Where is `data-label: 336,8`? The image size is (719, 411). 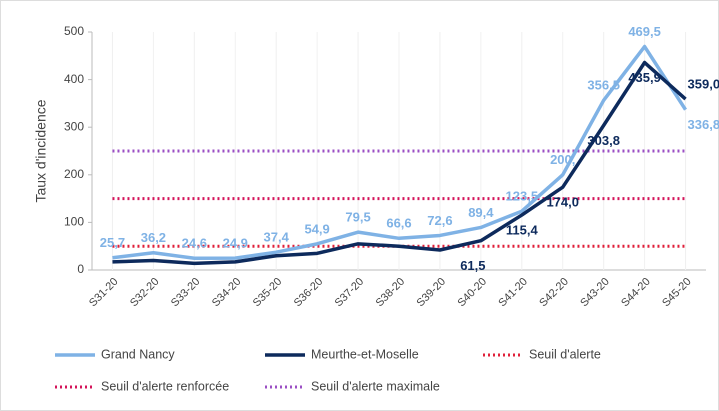
data-label: 336,8 is located at coordinates (703, 124).